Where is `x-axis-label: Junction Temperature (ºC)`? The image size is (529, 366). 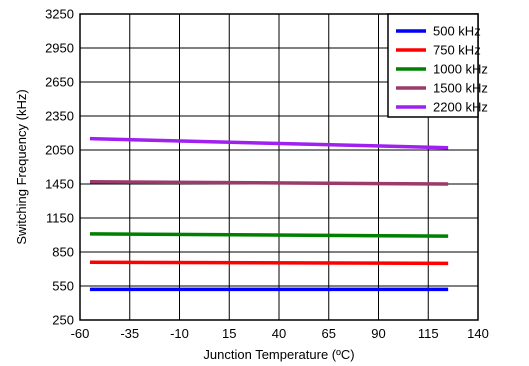
x-axis-label: Junction Temperature (ºC) is located at coordinates (278, 354).